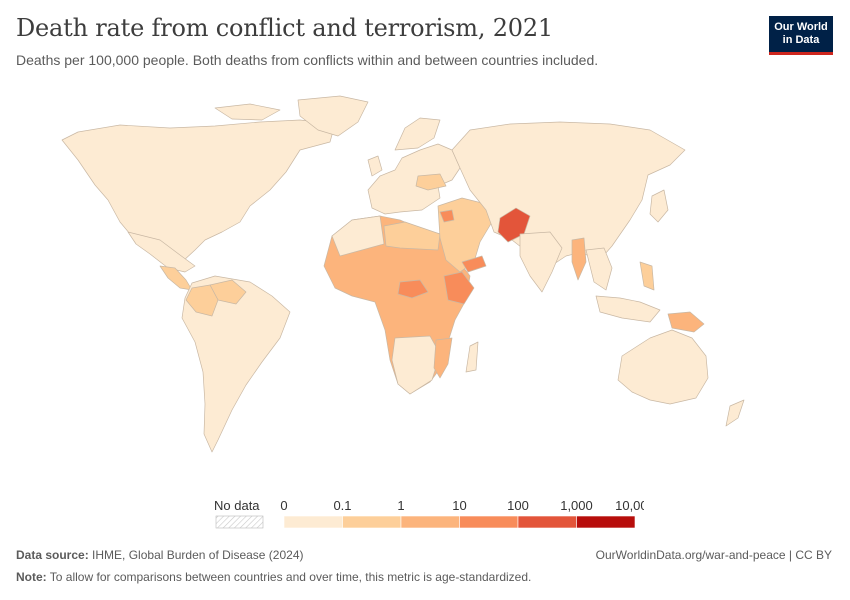 This screenshot has height=600, width=850. Describe the element at coordinates (239, 522) in the screenshot. I see `legend-no-data-swatch` at that location.